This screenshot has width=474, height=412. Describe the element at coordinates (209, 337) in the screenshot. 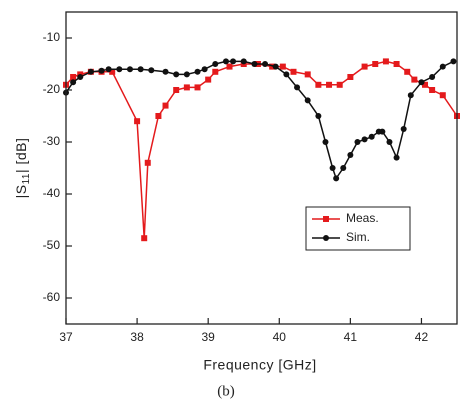

I see `x-tick-label: 39` at that location.